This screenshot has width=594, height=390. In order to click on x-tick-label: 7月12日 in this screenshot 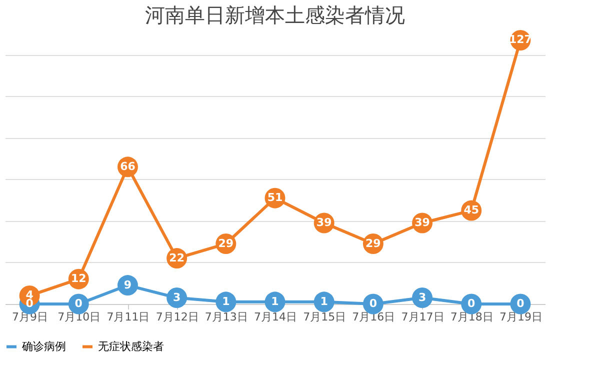, I will do `click(177, 317)`.